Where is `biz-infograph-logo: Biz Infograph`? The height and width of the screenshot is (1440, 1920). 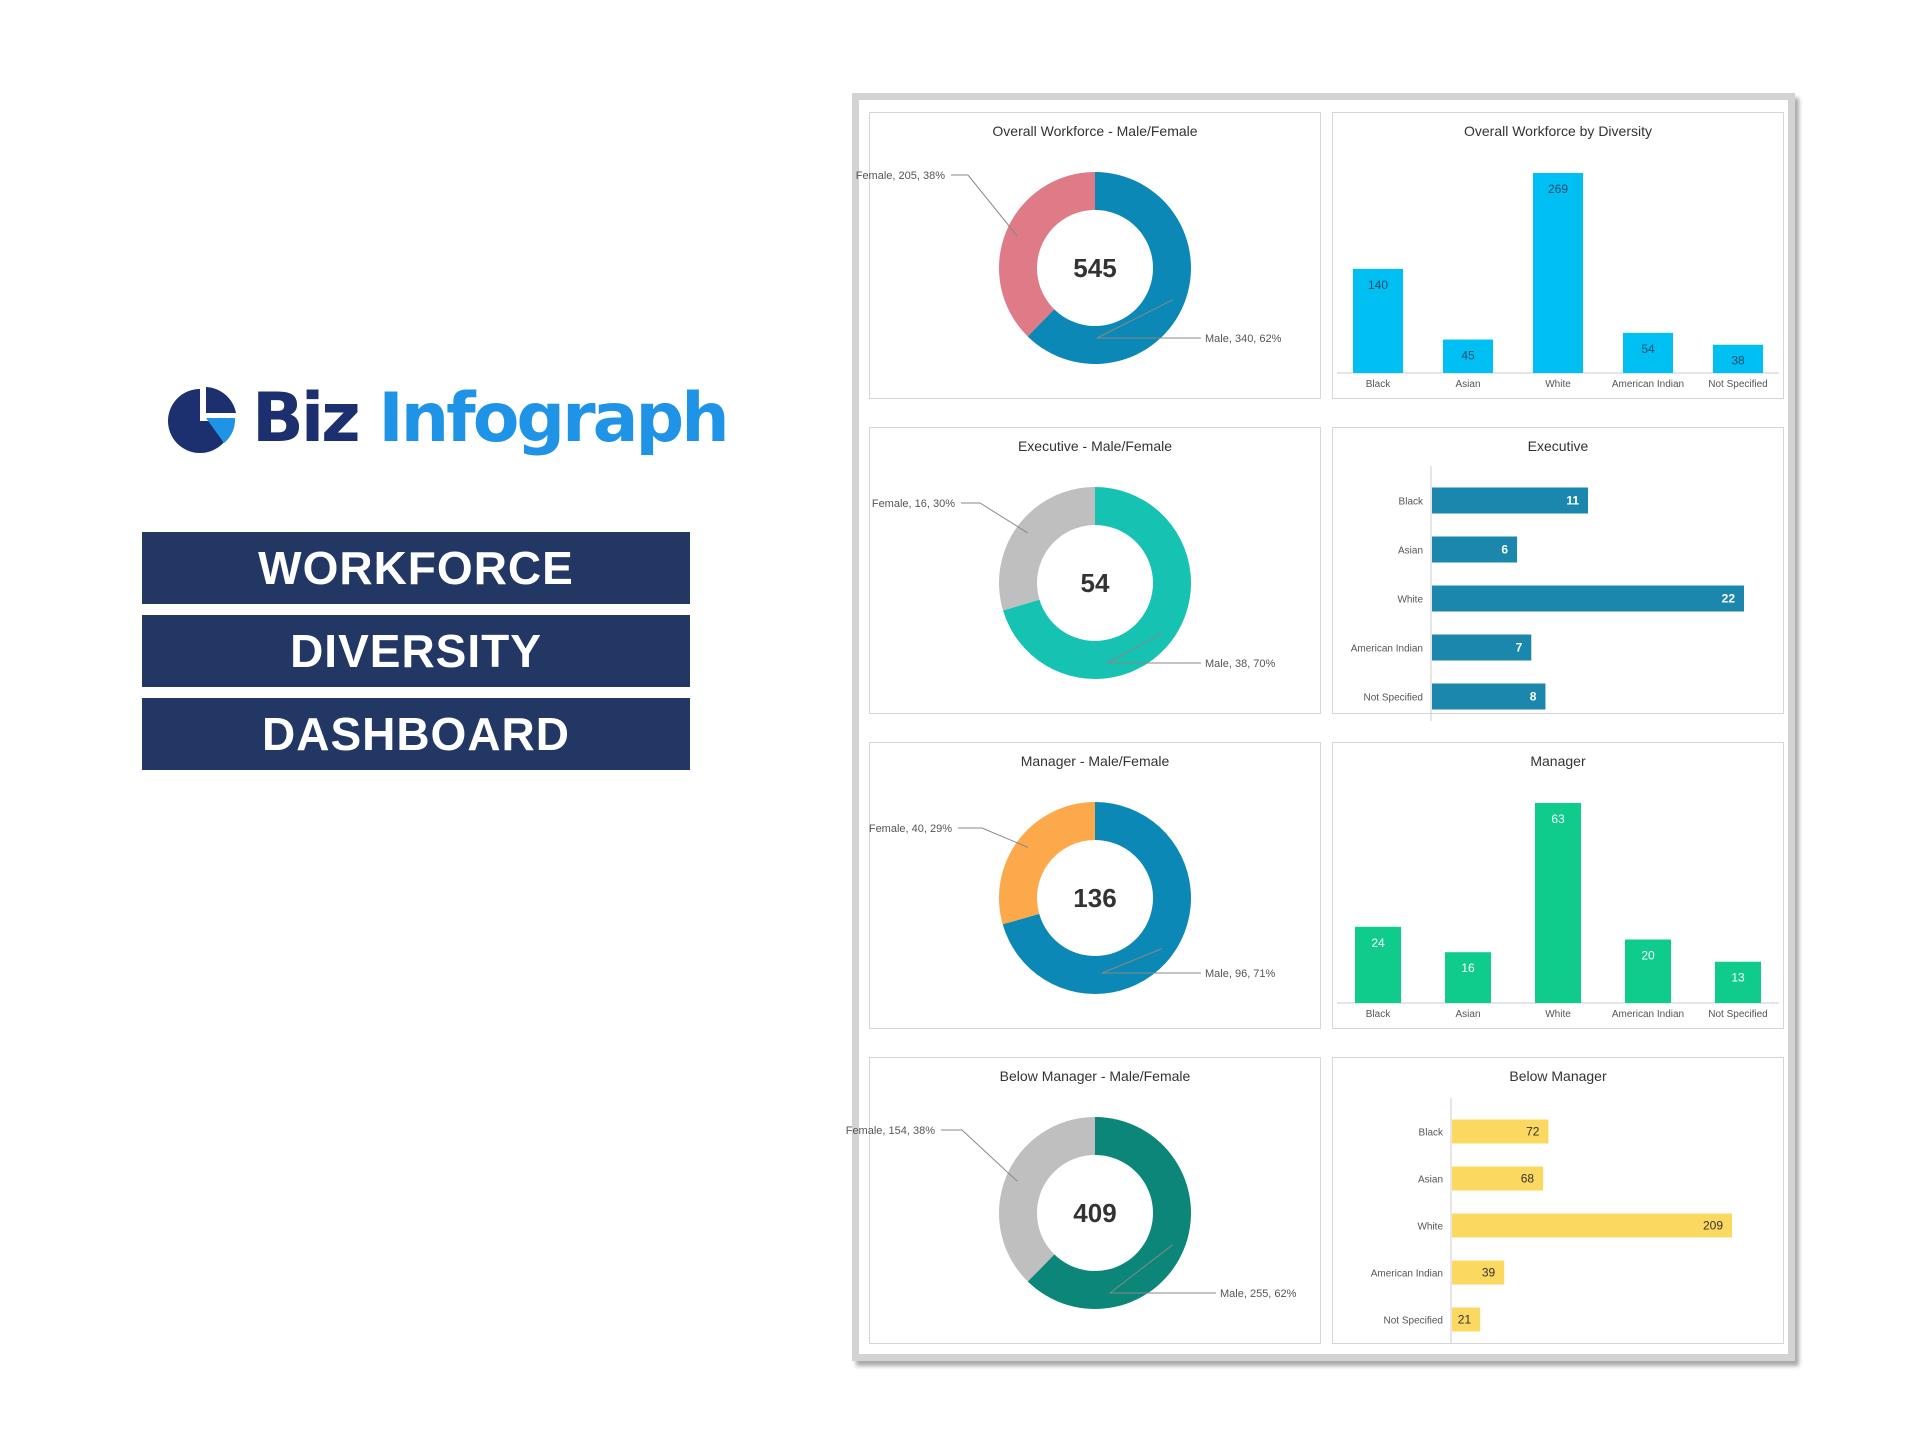 biz-infograph-logo: Biz Infograph is located at coordinates (445, 420).